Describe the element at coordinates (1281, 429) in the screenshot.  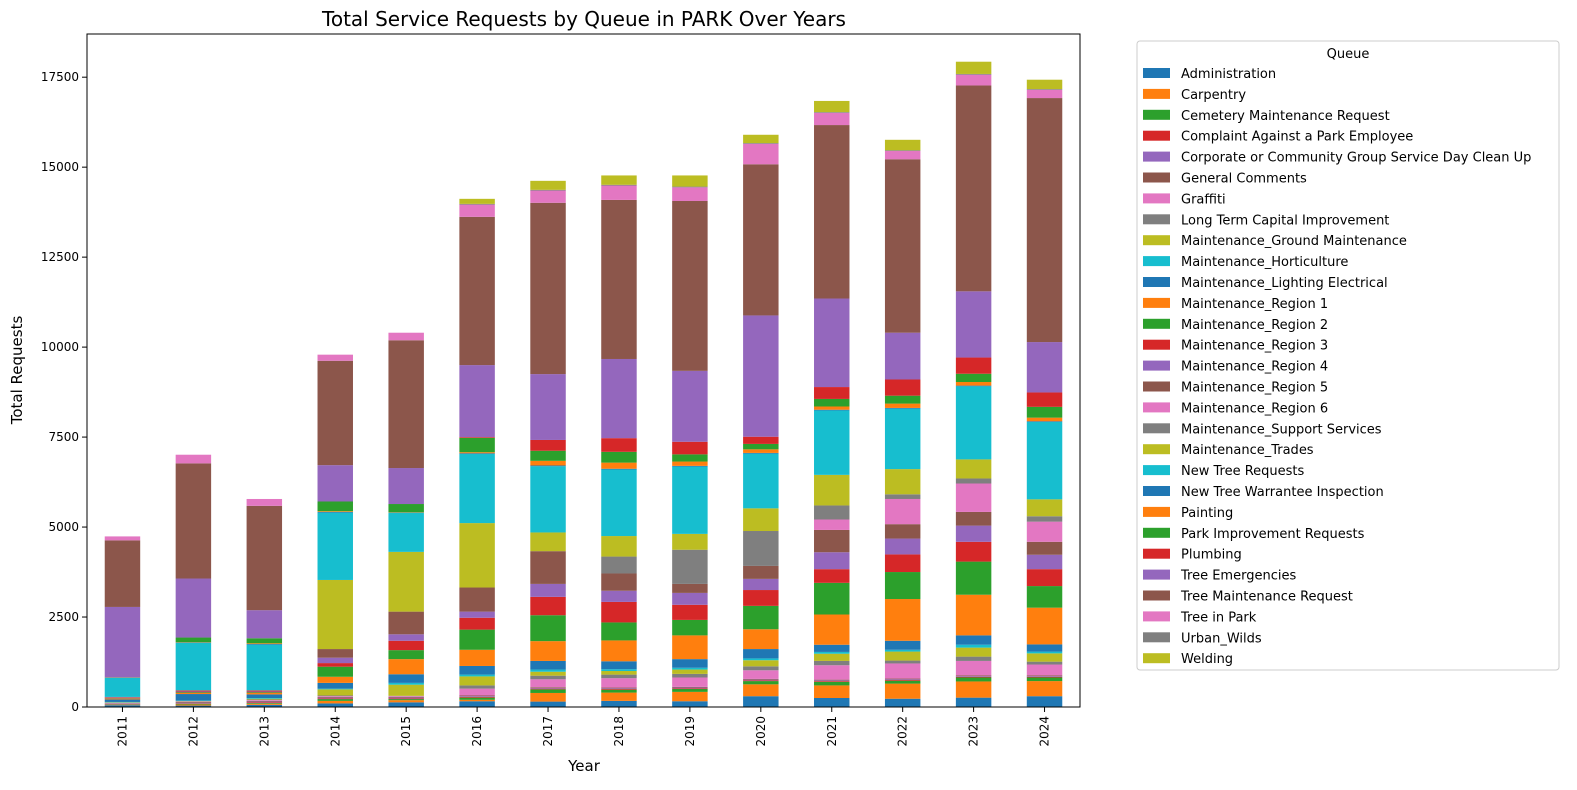
I see `legend-label: Maintenance_Support Services` at that location.